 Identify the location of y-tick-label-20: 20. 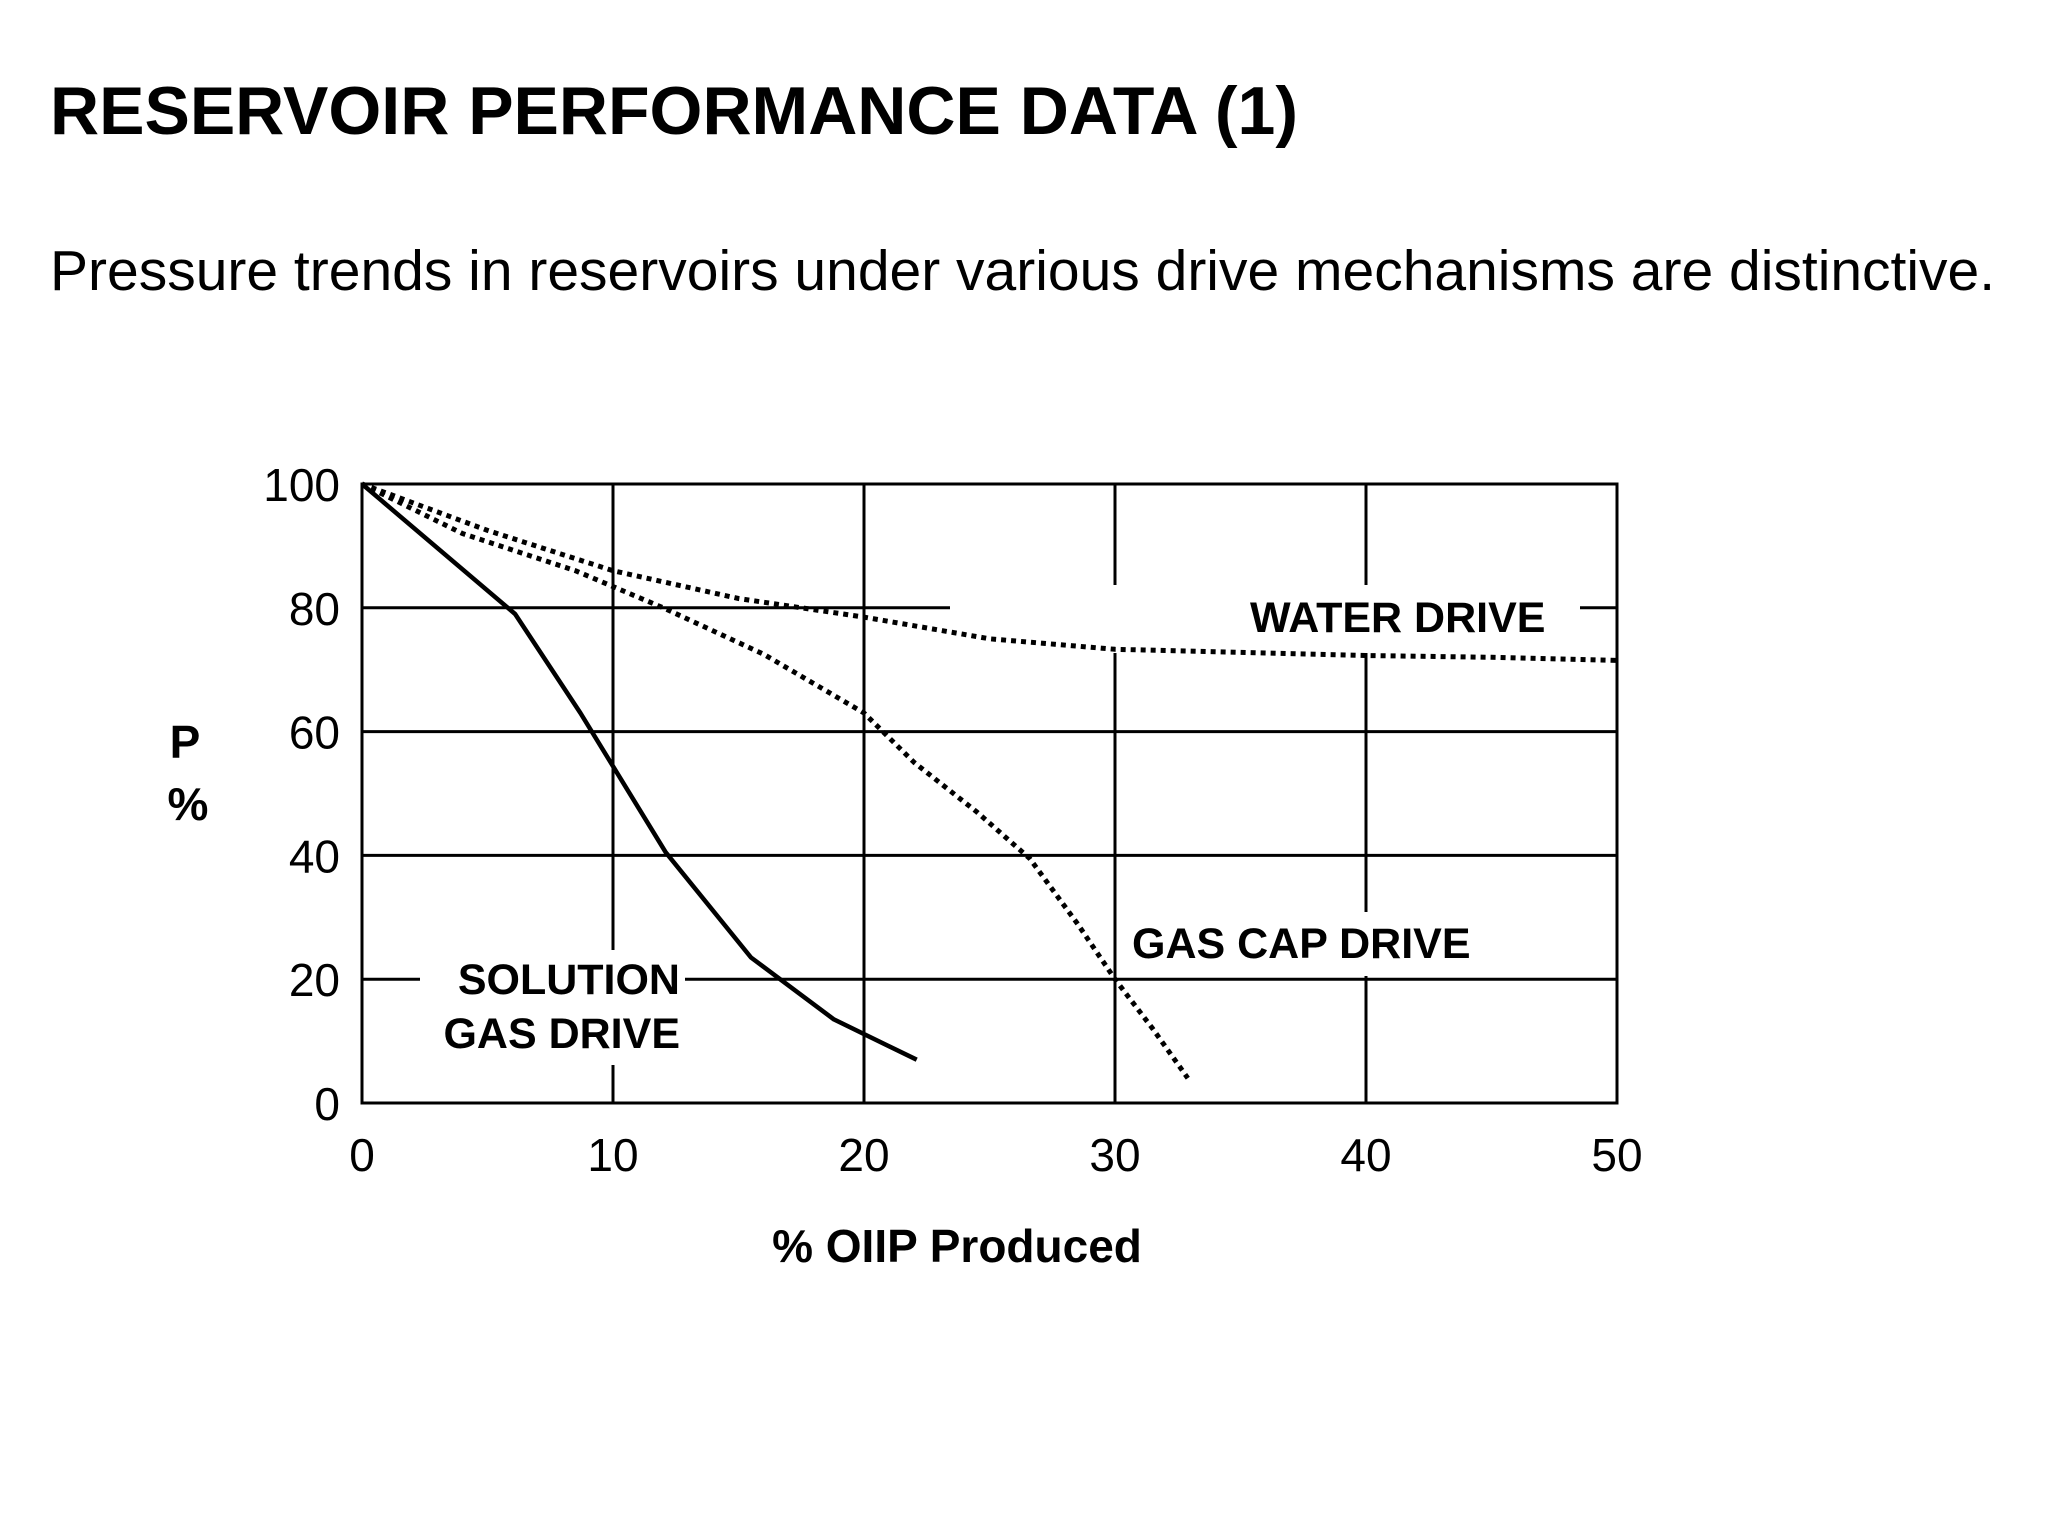
(314, 980).